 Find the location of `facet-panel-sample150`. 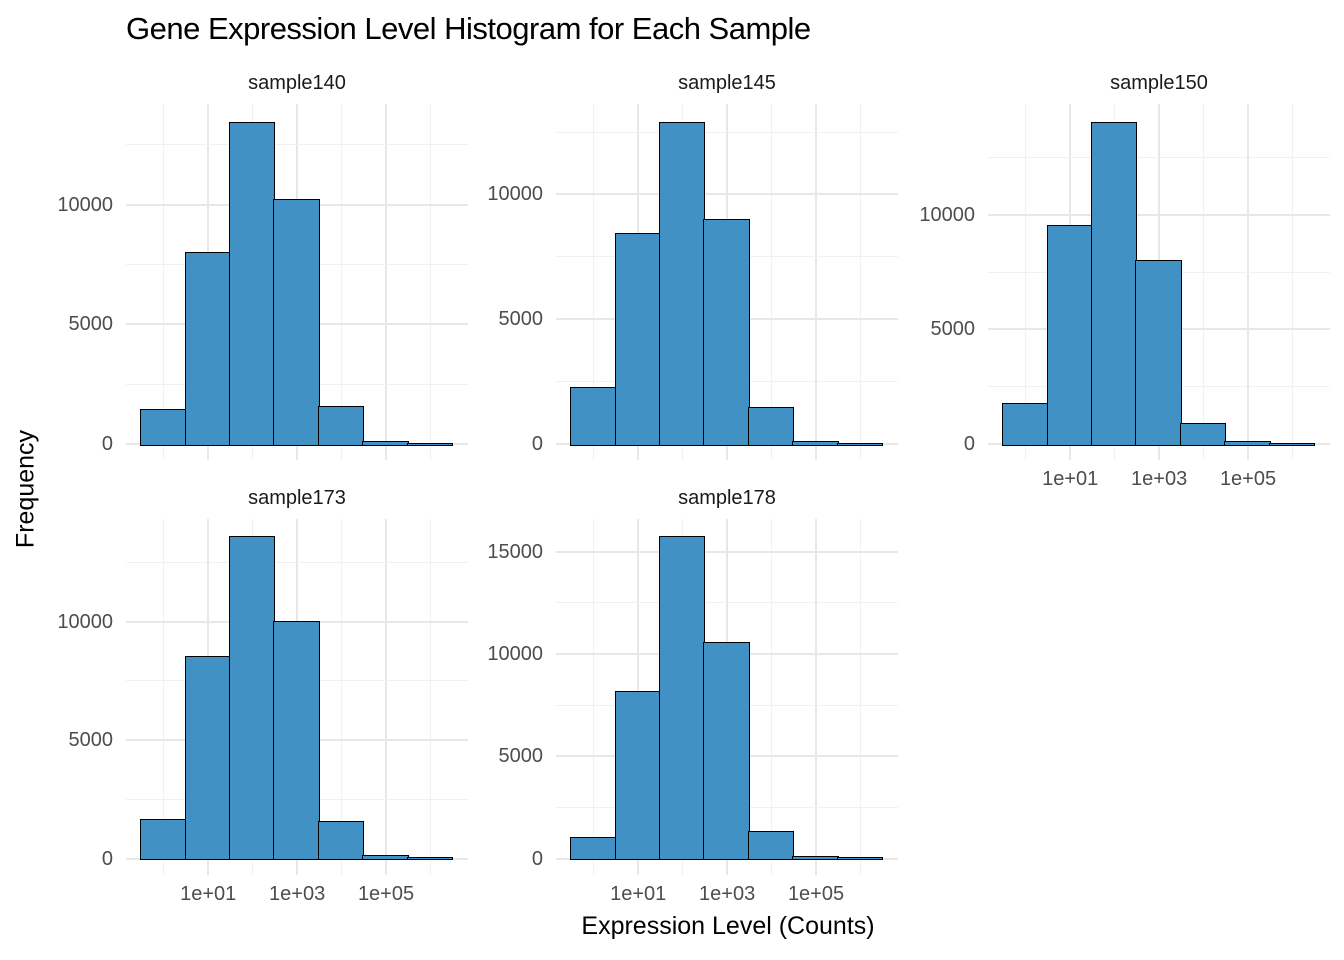

facet-panel-sample150 is located at coordinates (1159, 282).